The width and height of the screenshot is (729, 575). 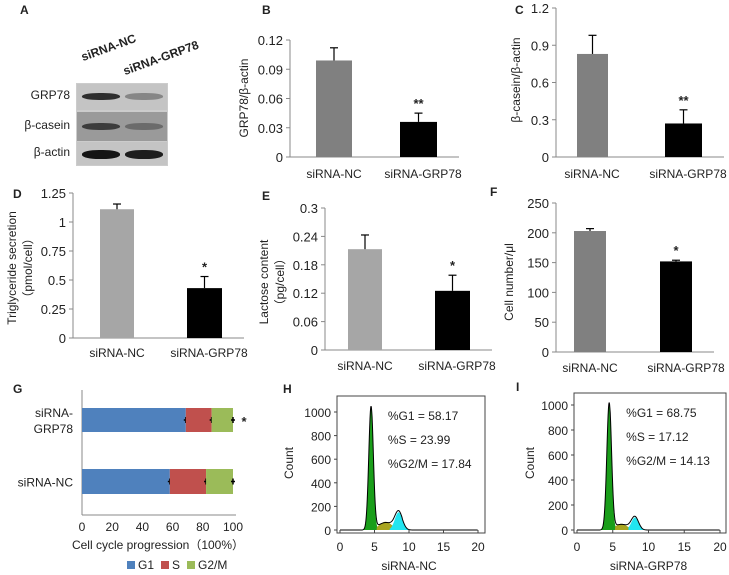 I want to click on y-tick-label-f: 200, so click(x=538, y=233).